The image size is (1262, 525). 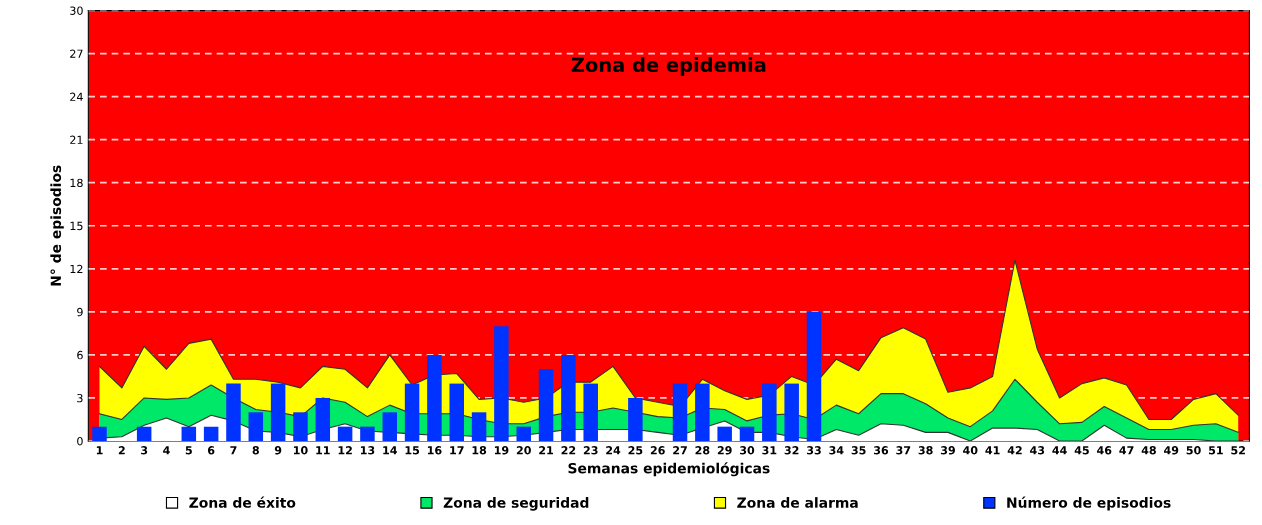 I want to click on x-tick-label: 29, so click(x=724, y=450).